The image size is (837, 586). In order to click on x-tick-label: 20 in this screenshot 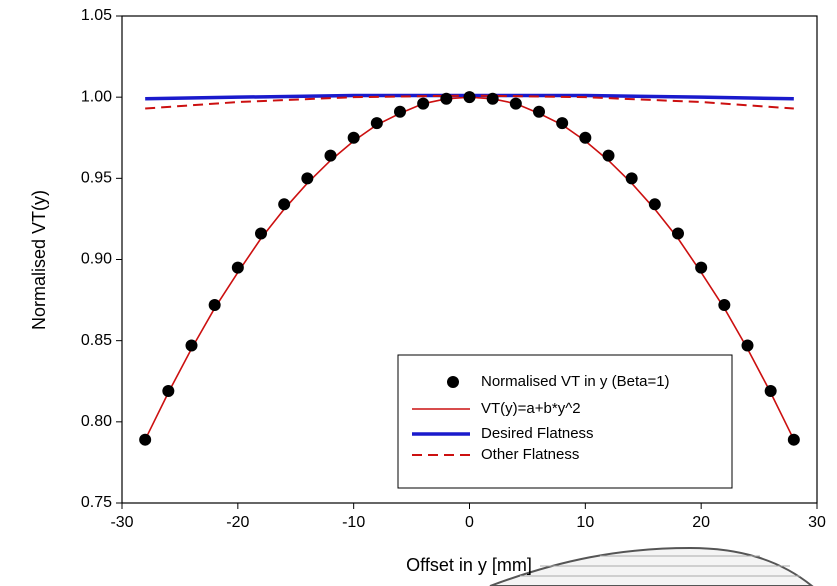, I will do `click(701, 522)`.